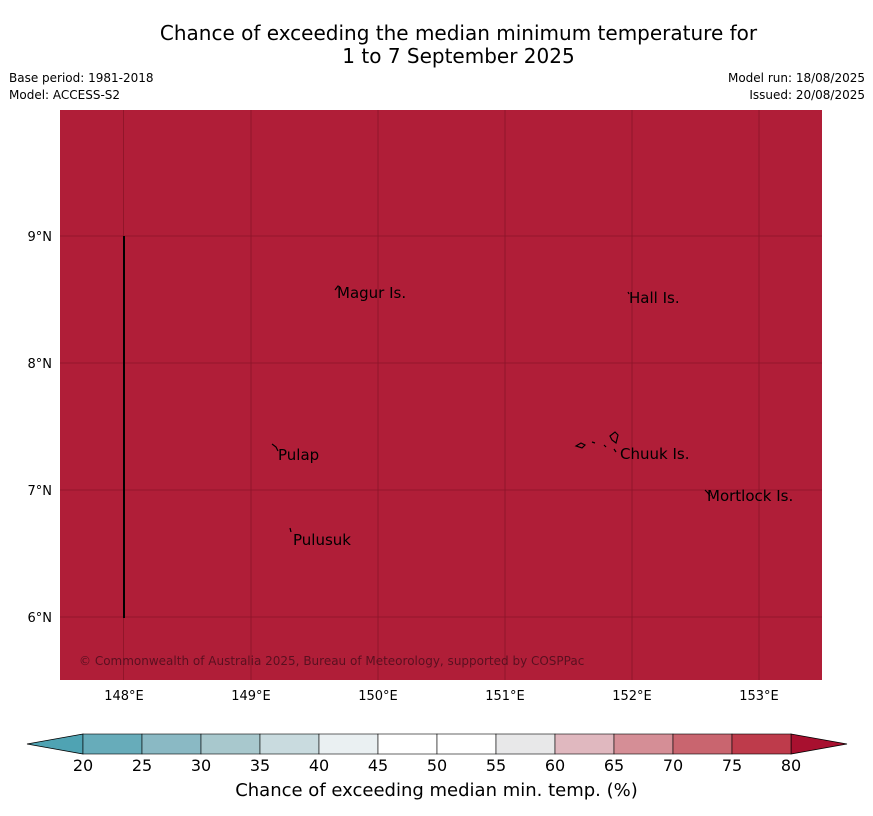  I want to click on colorbar-tick-label: 65, so click(614, 765).